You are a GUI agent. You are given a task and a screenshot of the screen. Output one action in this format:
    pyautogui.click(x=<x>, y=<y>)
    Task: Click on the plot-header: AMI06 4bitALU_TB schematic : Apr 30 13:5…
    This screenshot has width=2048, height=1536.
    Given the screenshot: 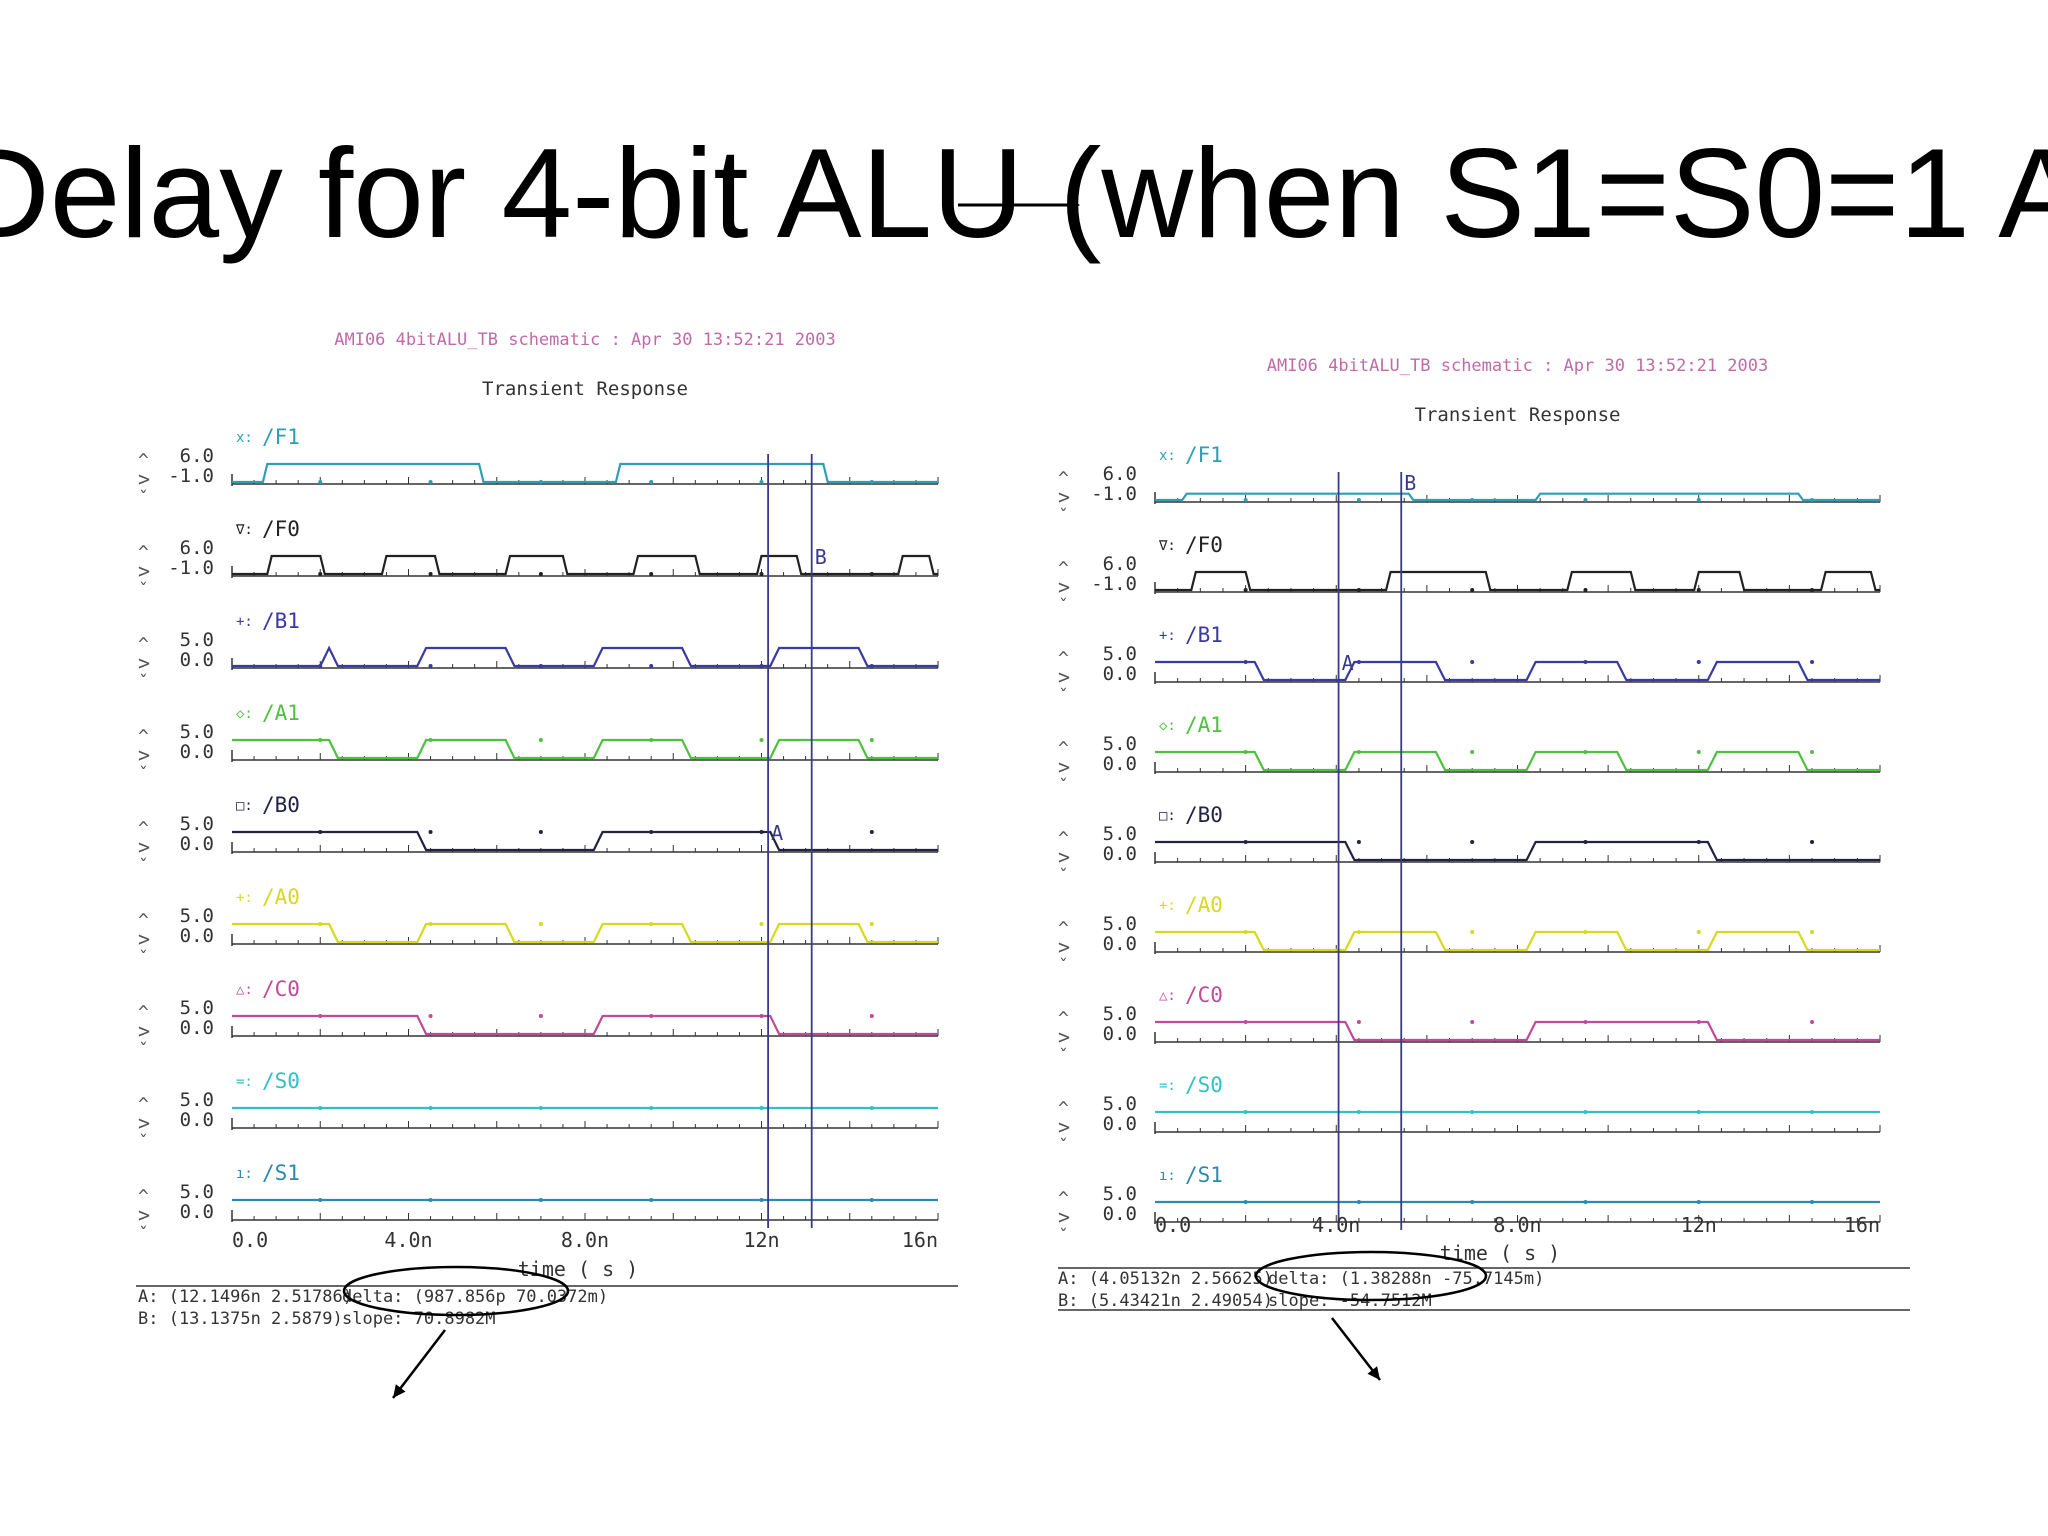 What is the action you would take?
    pyautogui.click(x=1518, y=366)
    